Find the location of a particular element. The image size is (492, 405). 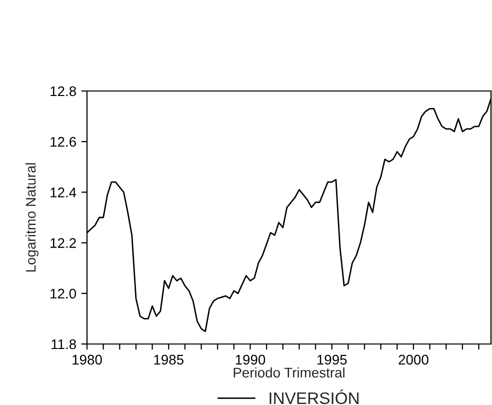

x-tick-label: 1985 is located at coordinates (169, 359).